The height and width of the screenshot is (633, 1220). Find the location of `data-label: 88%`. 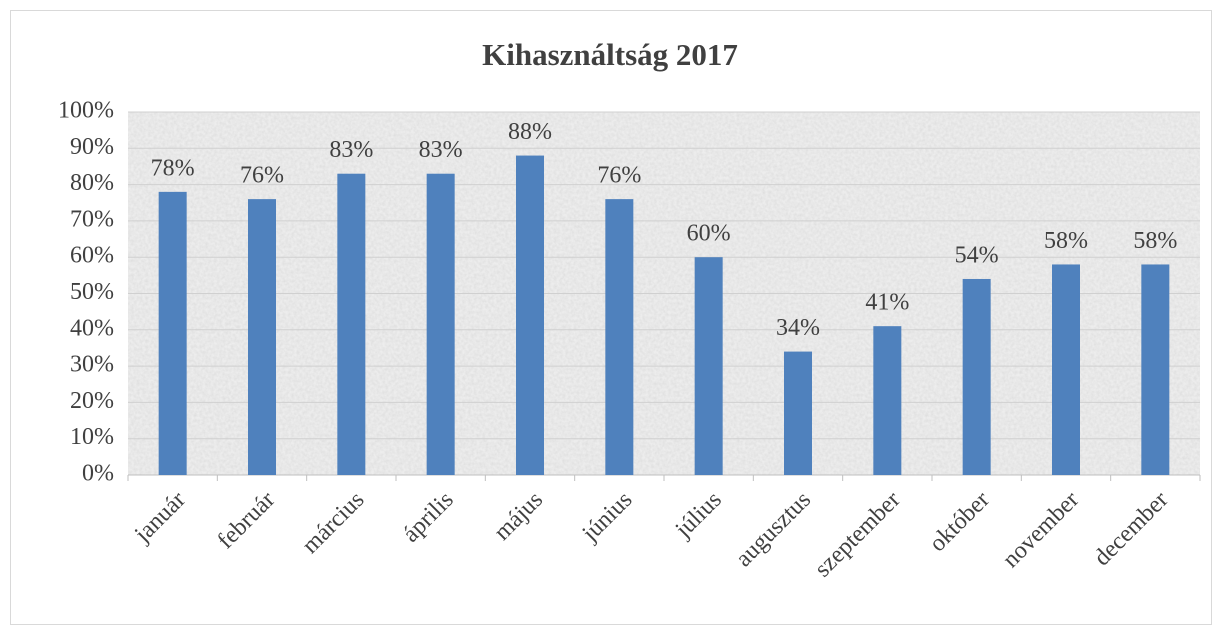

data-label: 88% is located at coordinates (530, 132).